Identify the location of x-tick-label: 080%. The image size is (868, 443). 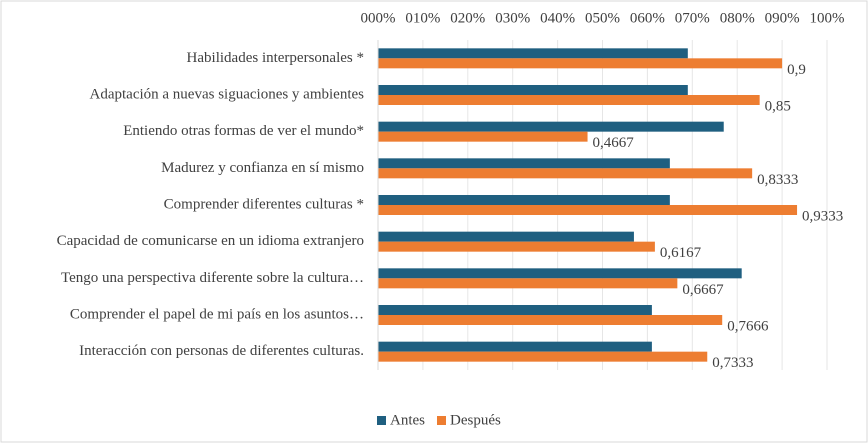
(737, 18).